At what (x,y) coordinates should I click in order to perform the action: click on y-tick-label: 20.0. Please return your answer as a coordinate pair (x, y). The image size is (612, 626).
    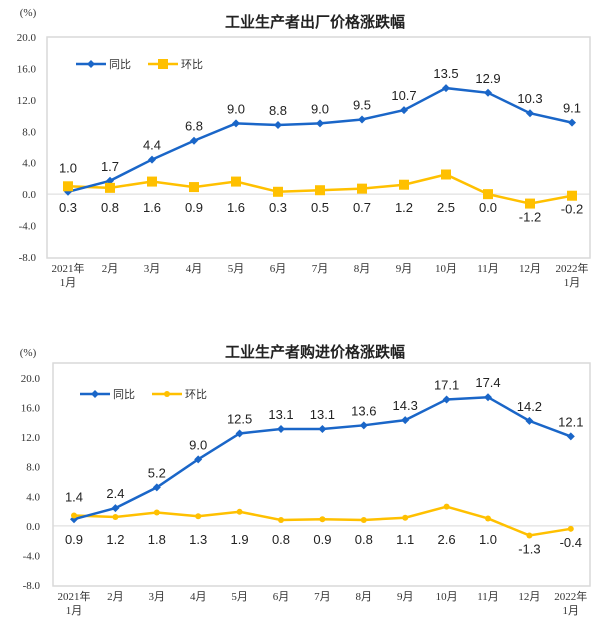
    Looking at the image, I should click on (27, 38).